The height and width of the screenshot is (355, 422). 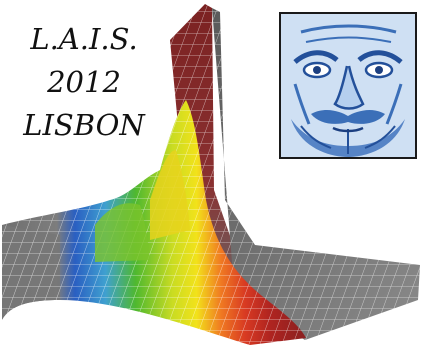 What do you see at coordinates (348, 85) in the screenshot?
I see `azulejo-face-tile-icon` at bounding box center [348, 85].